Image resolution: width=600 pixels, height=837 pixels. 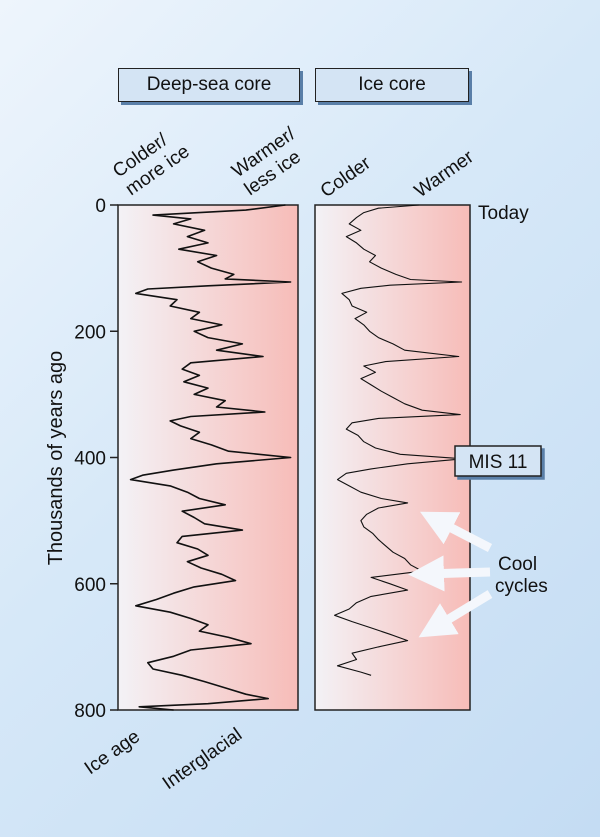 I want to click on interglacial-label: Interglacial, so click(x=202, y=759).